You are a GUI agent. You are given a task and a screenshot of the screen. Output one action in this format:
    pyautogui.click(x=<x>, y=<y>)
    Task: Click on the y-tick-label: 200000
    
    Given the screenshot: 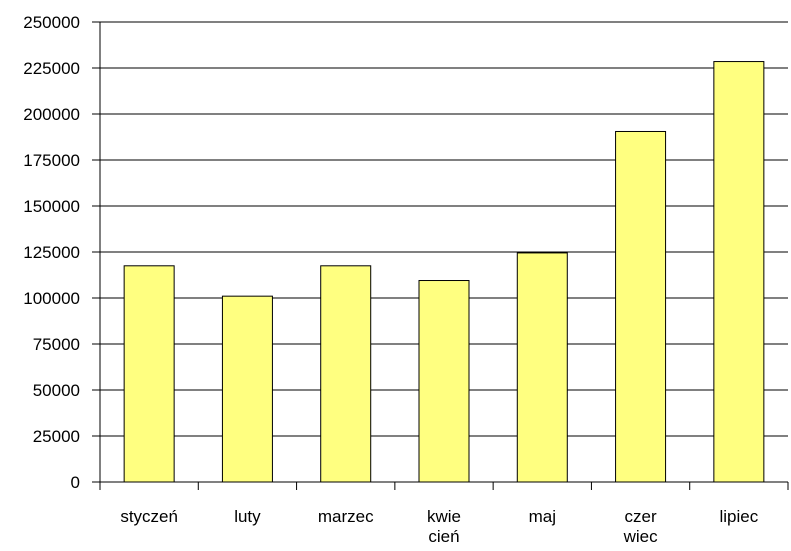 What is the action you would take?
    pyautogui.click(x=51, y=114)
    